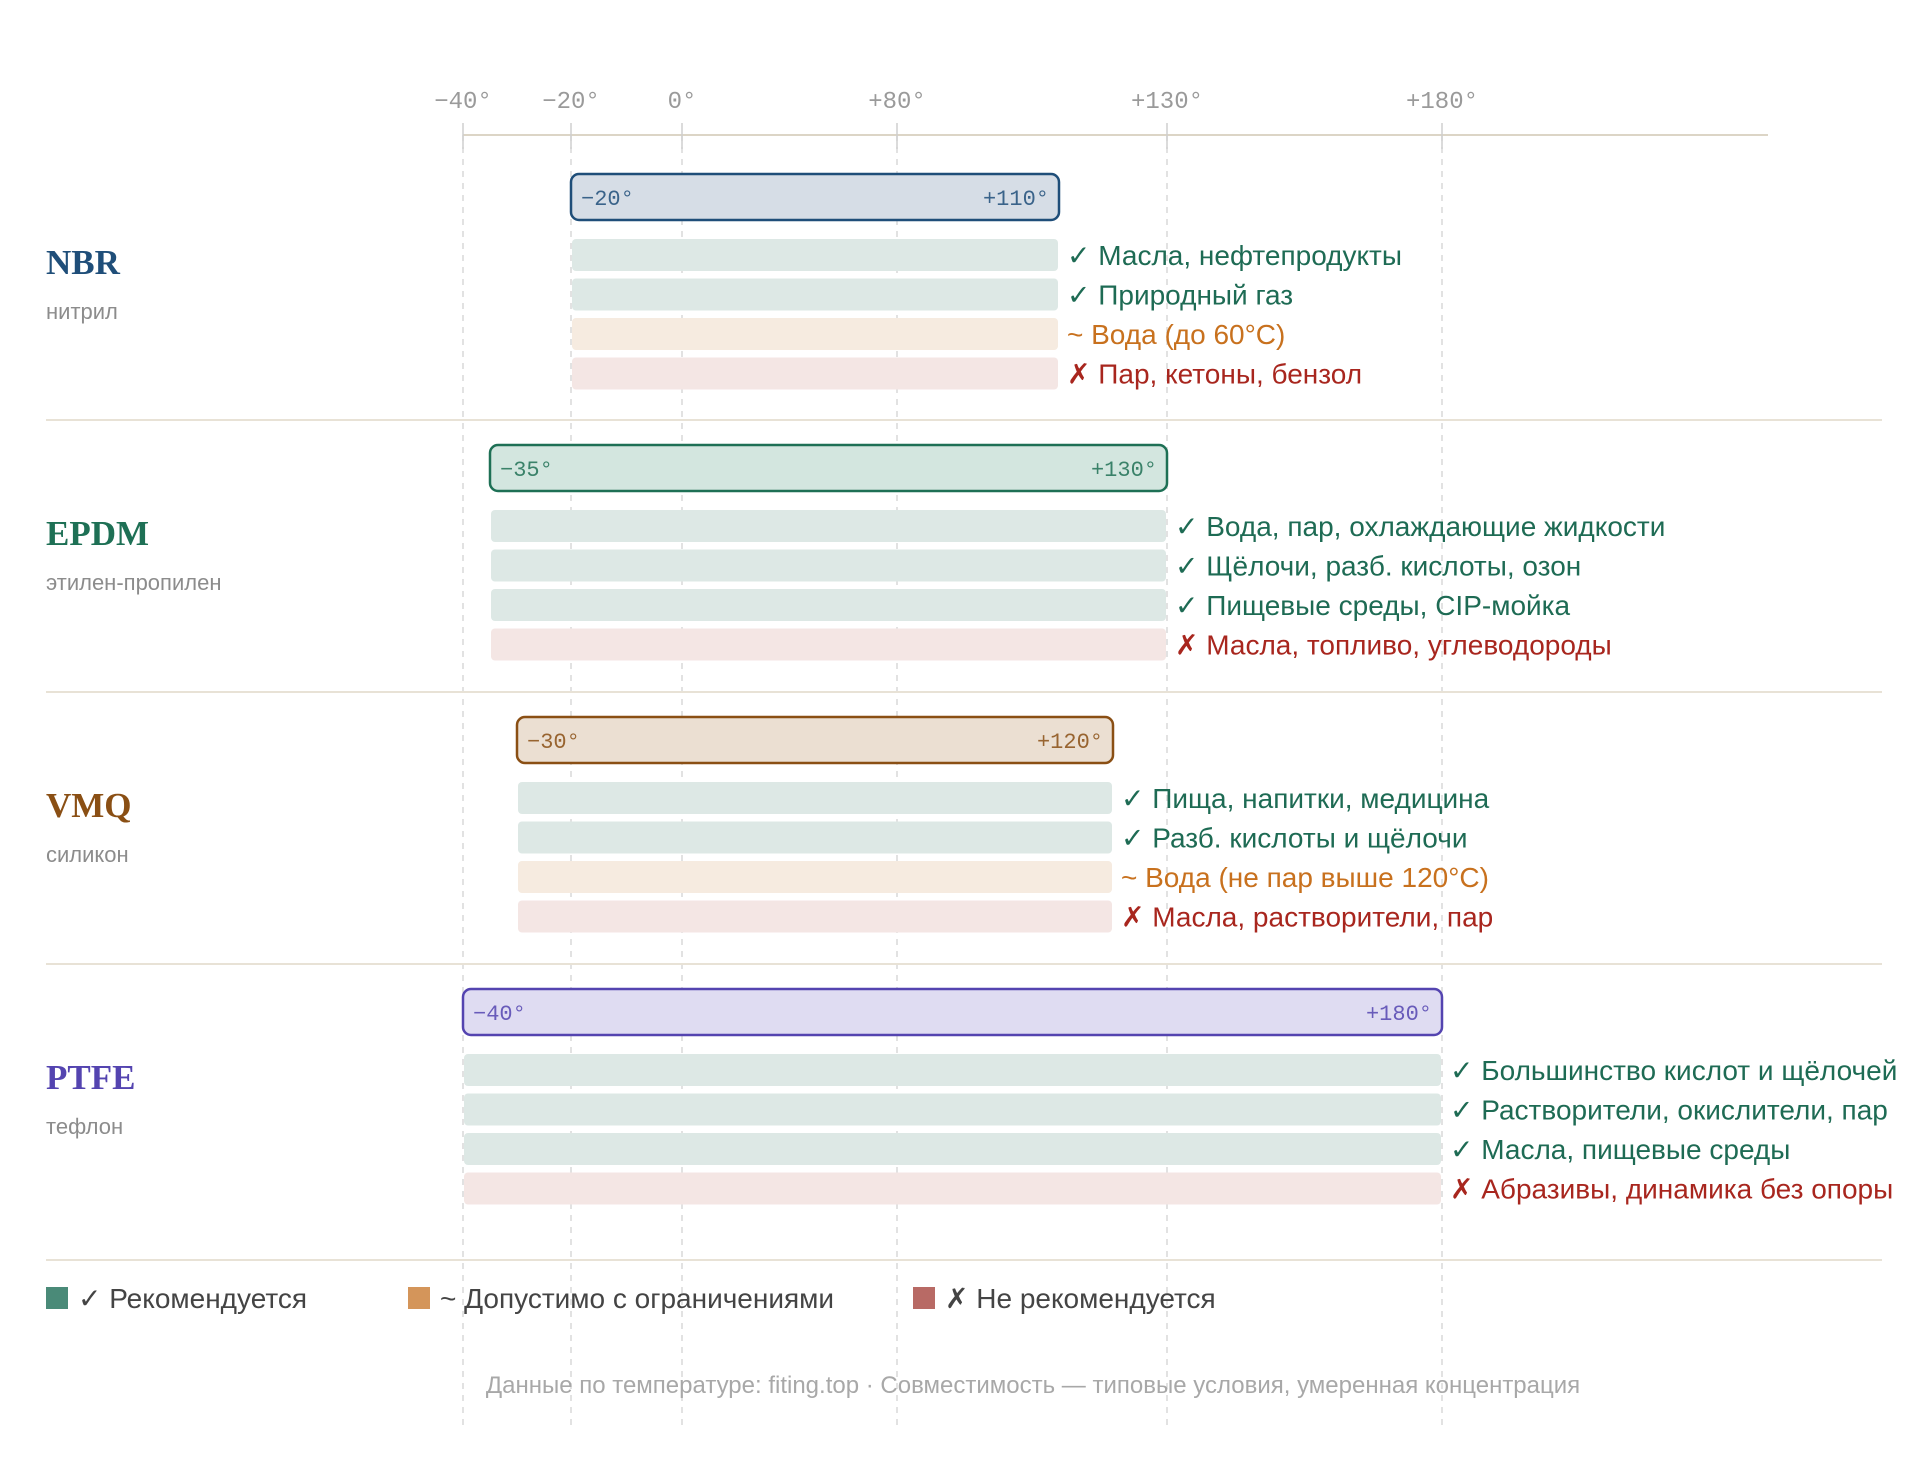  What do you see at coordinates (553, 742) in the screenshot?
I see `range-min-label: −30°` at bounding box center [553, 742].